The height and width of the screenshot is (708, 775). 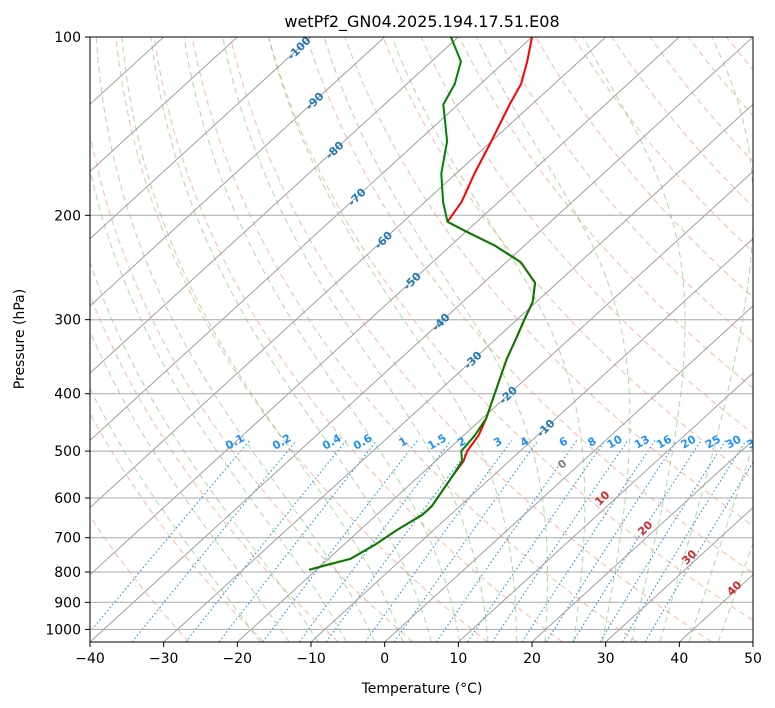 What do you see at coordinates (753, 659) in the screenshot?
I see `x-tick-label: 50` at bounding box center [753, 659].